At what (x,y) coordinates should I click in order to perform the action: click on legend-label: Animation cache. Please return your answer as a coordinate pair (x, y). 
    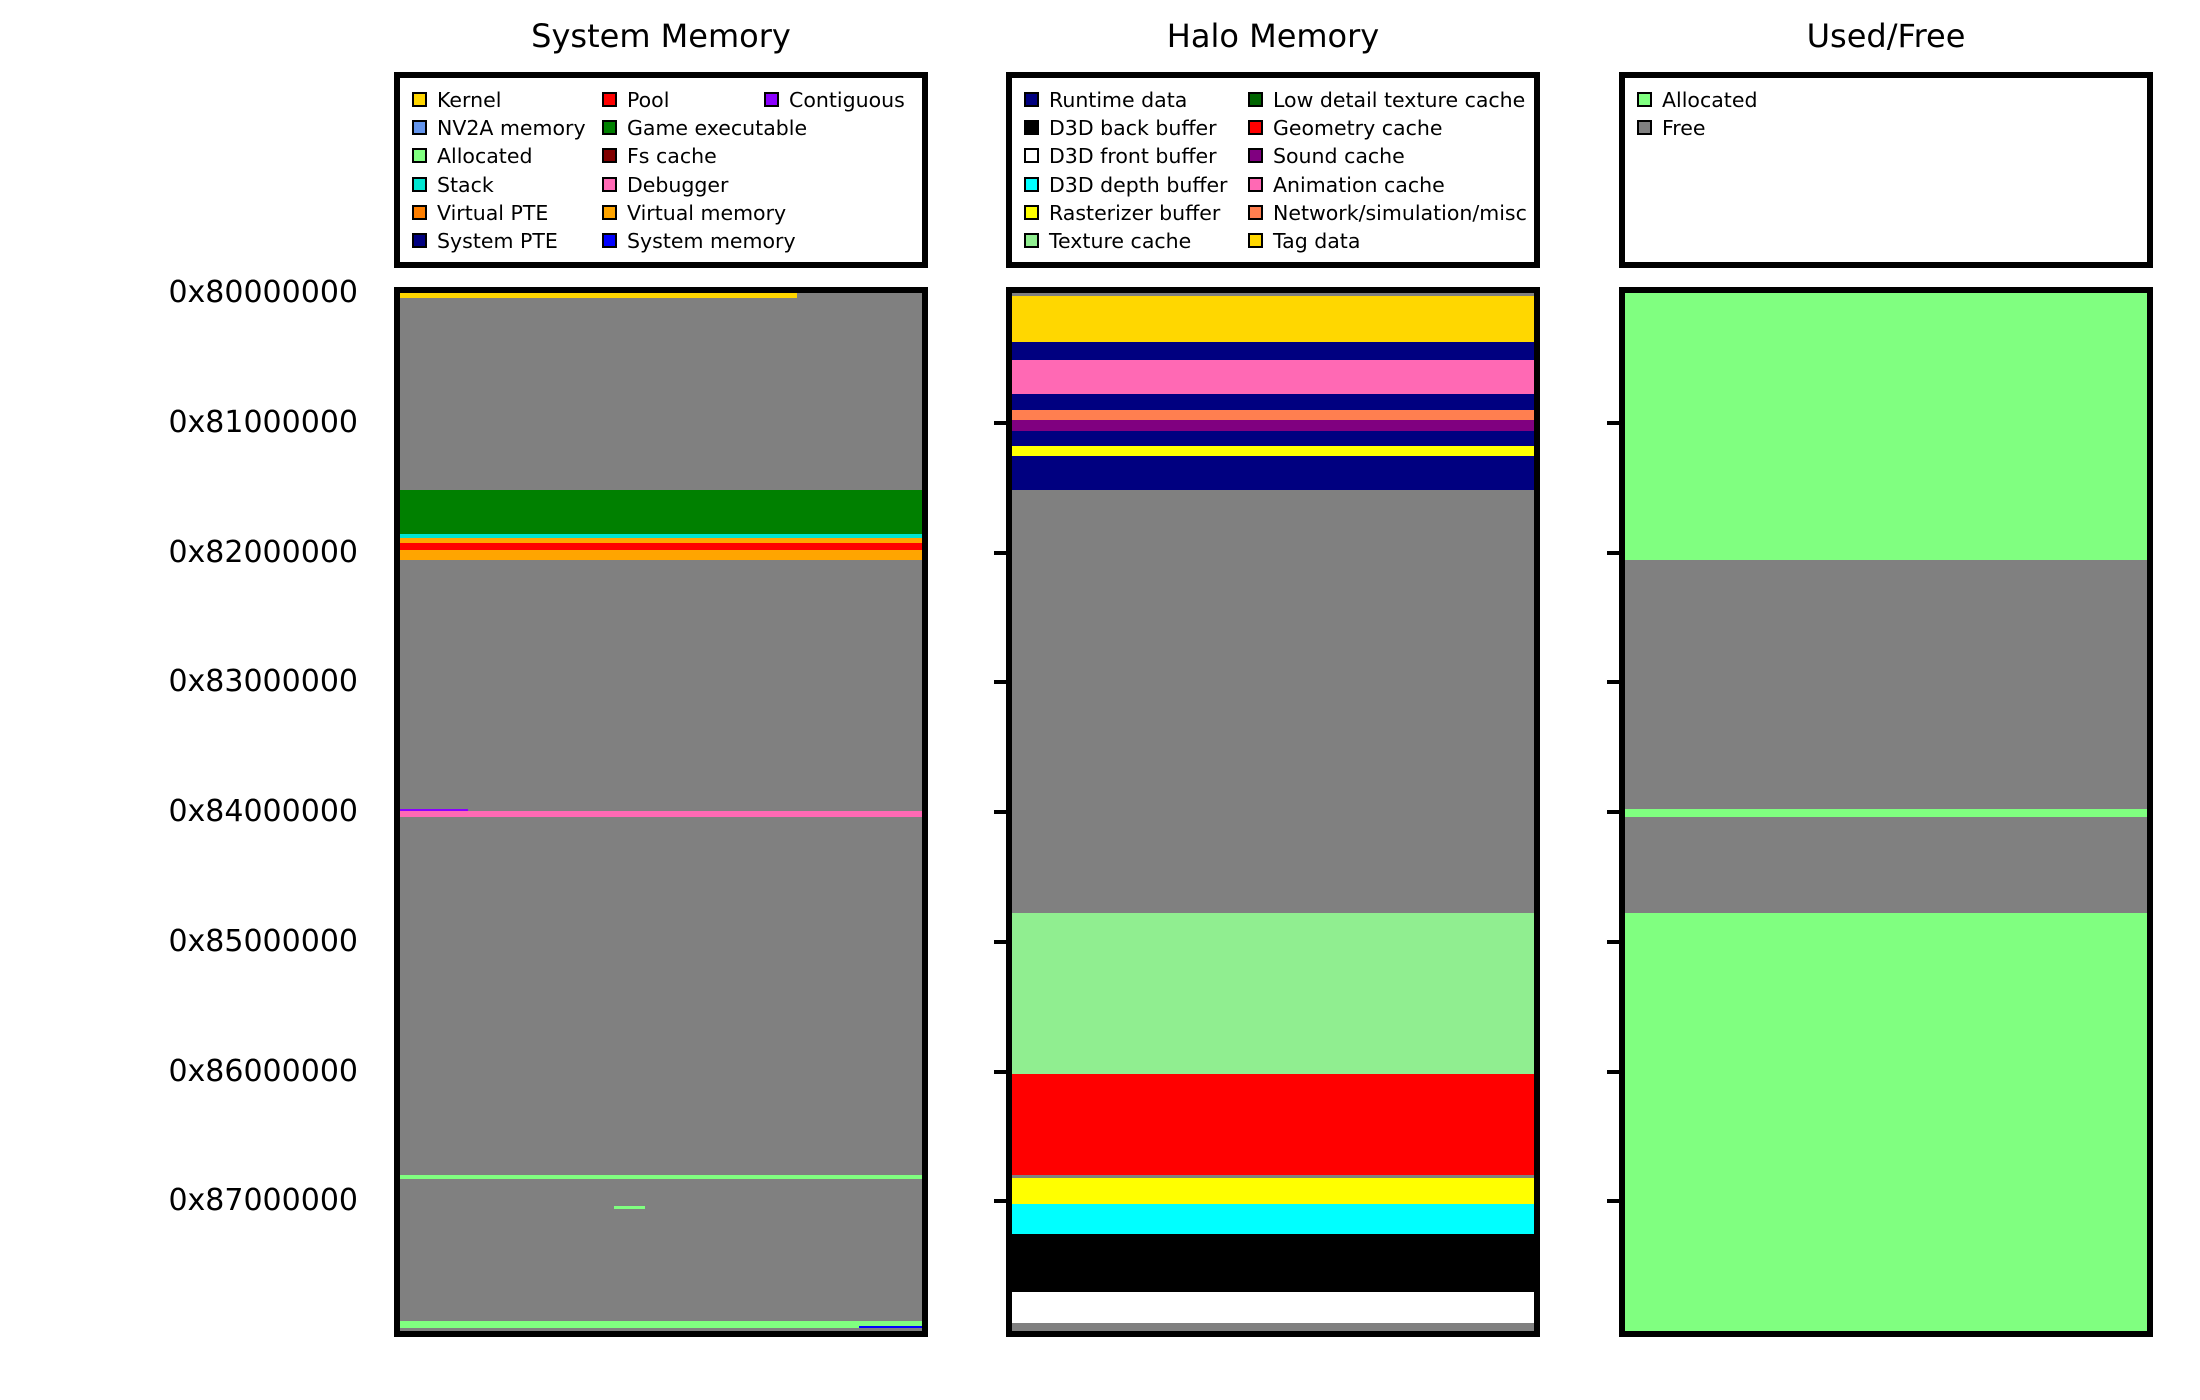
    Looking at the image, I should click on (1359, 184).